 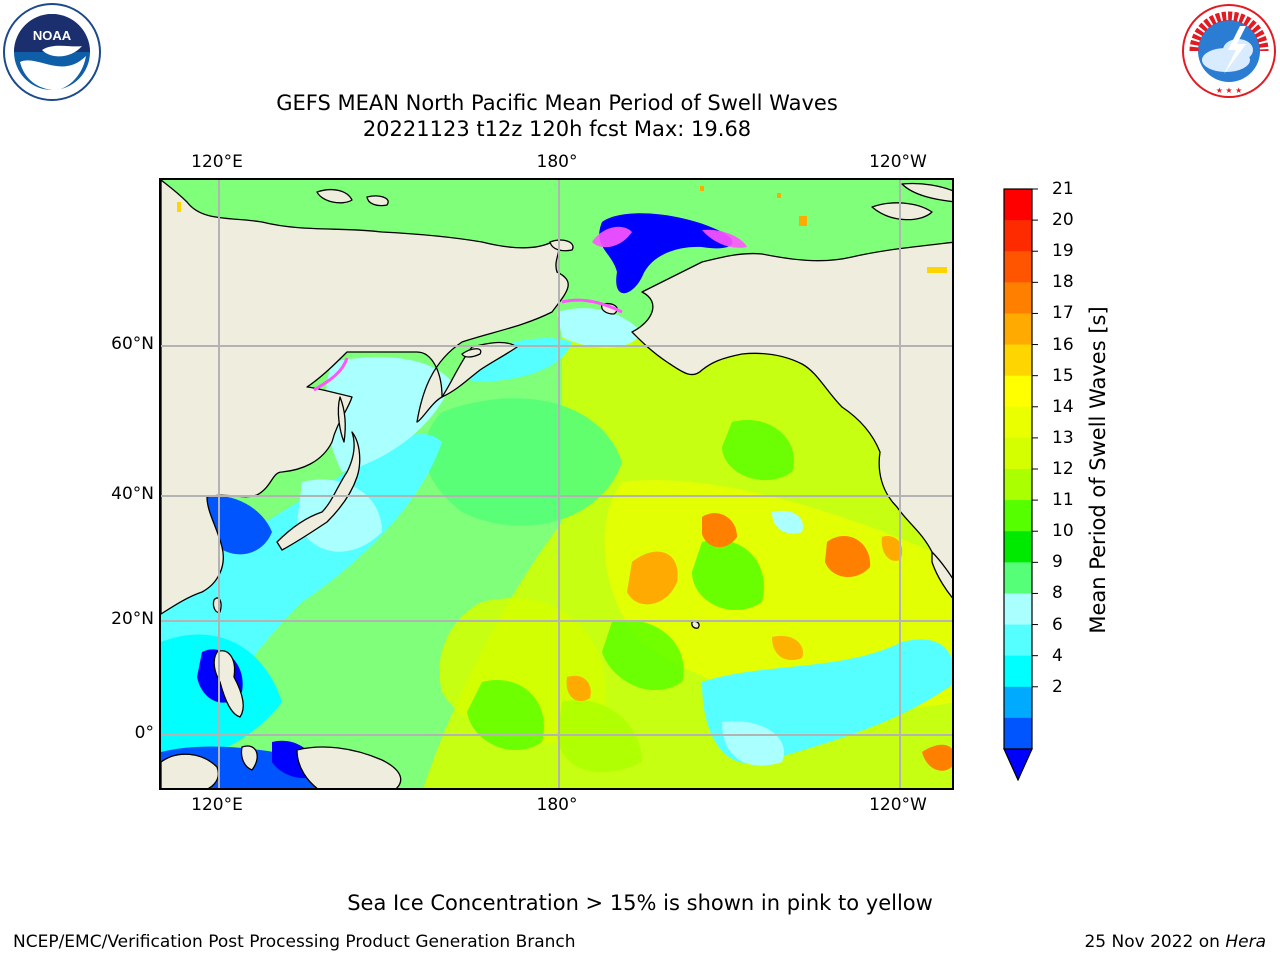 I want to click on colorbar-tick-label: 6, so click(x=1057, y=624).